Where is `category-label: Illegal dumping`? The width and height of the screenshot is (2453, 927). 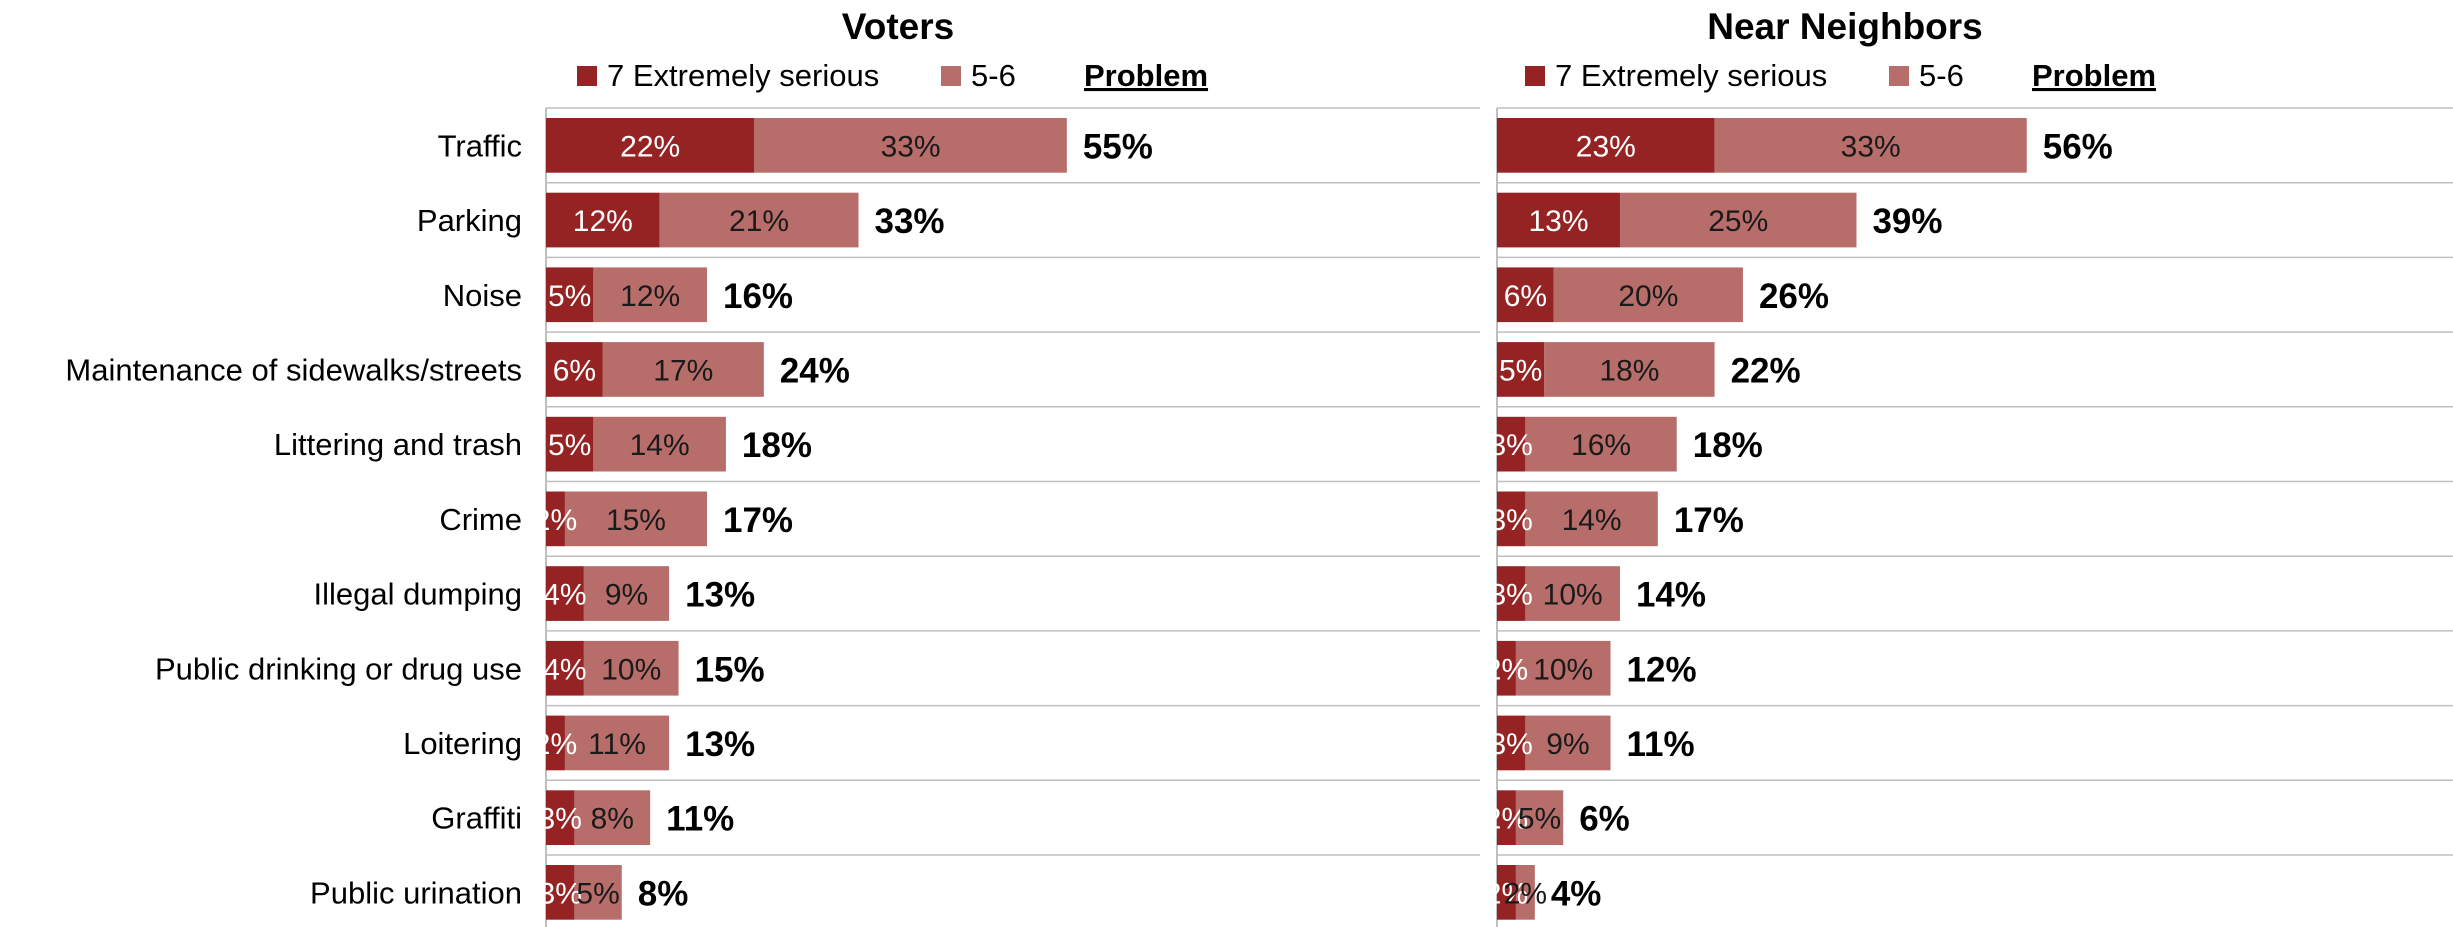 category-label: Illegal dumping is located at coordinates (417, 594).